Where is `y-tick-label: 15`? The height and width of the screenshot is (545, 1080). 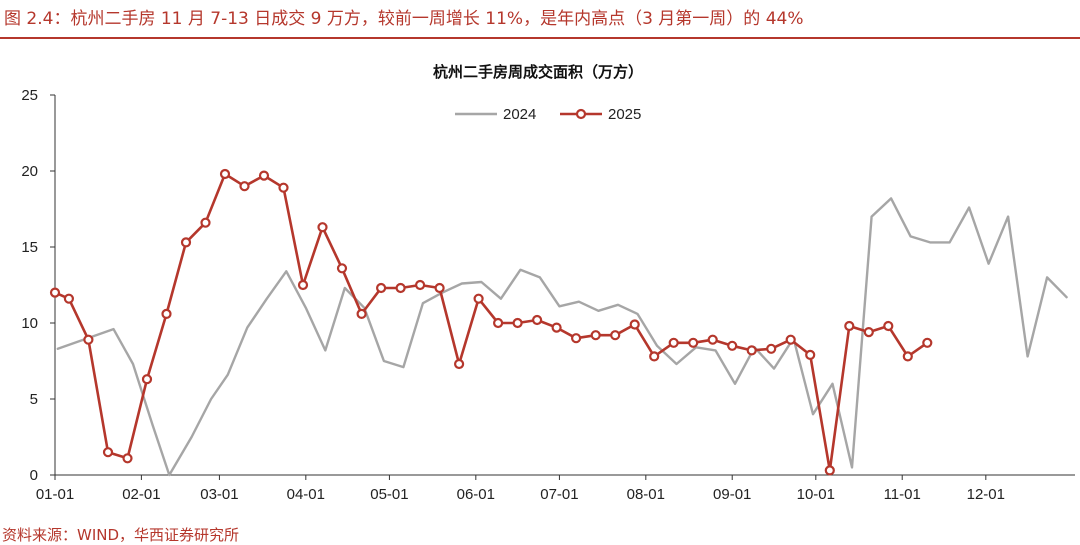
y-tick-label: 15 is located at coordinates (29, 247).